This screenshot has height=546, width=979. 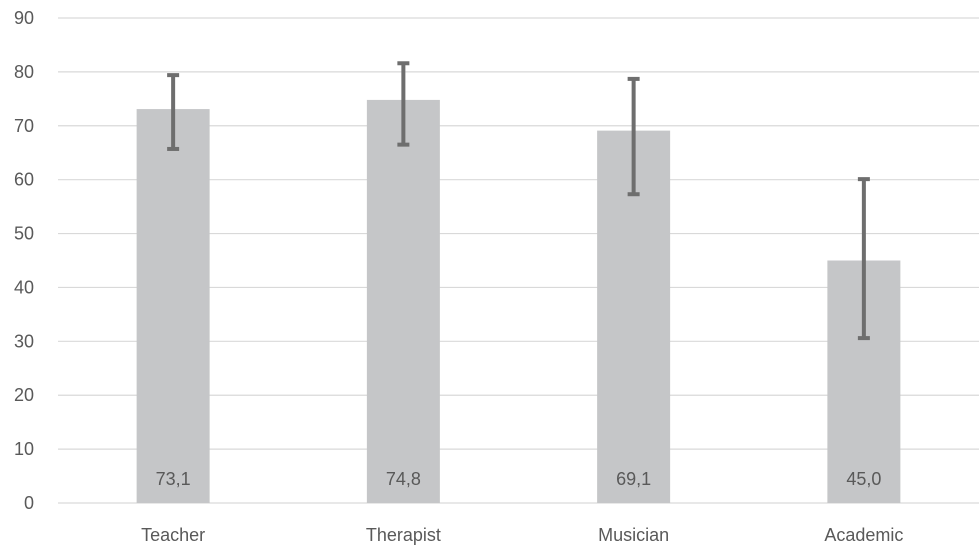 What do you see at coordinates (24, 260) in the screenshot?
I see `y-axis-ticks: 0 10 20 30 40 50 60 70 80 90` at bounding box center [24, 260].